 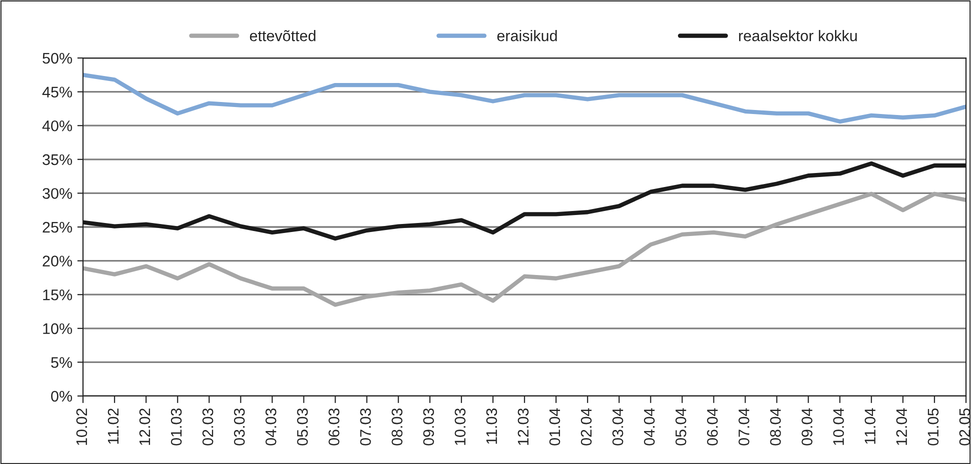 I want to click on x-tick-label: 11.02, so click(x=113, y=426).